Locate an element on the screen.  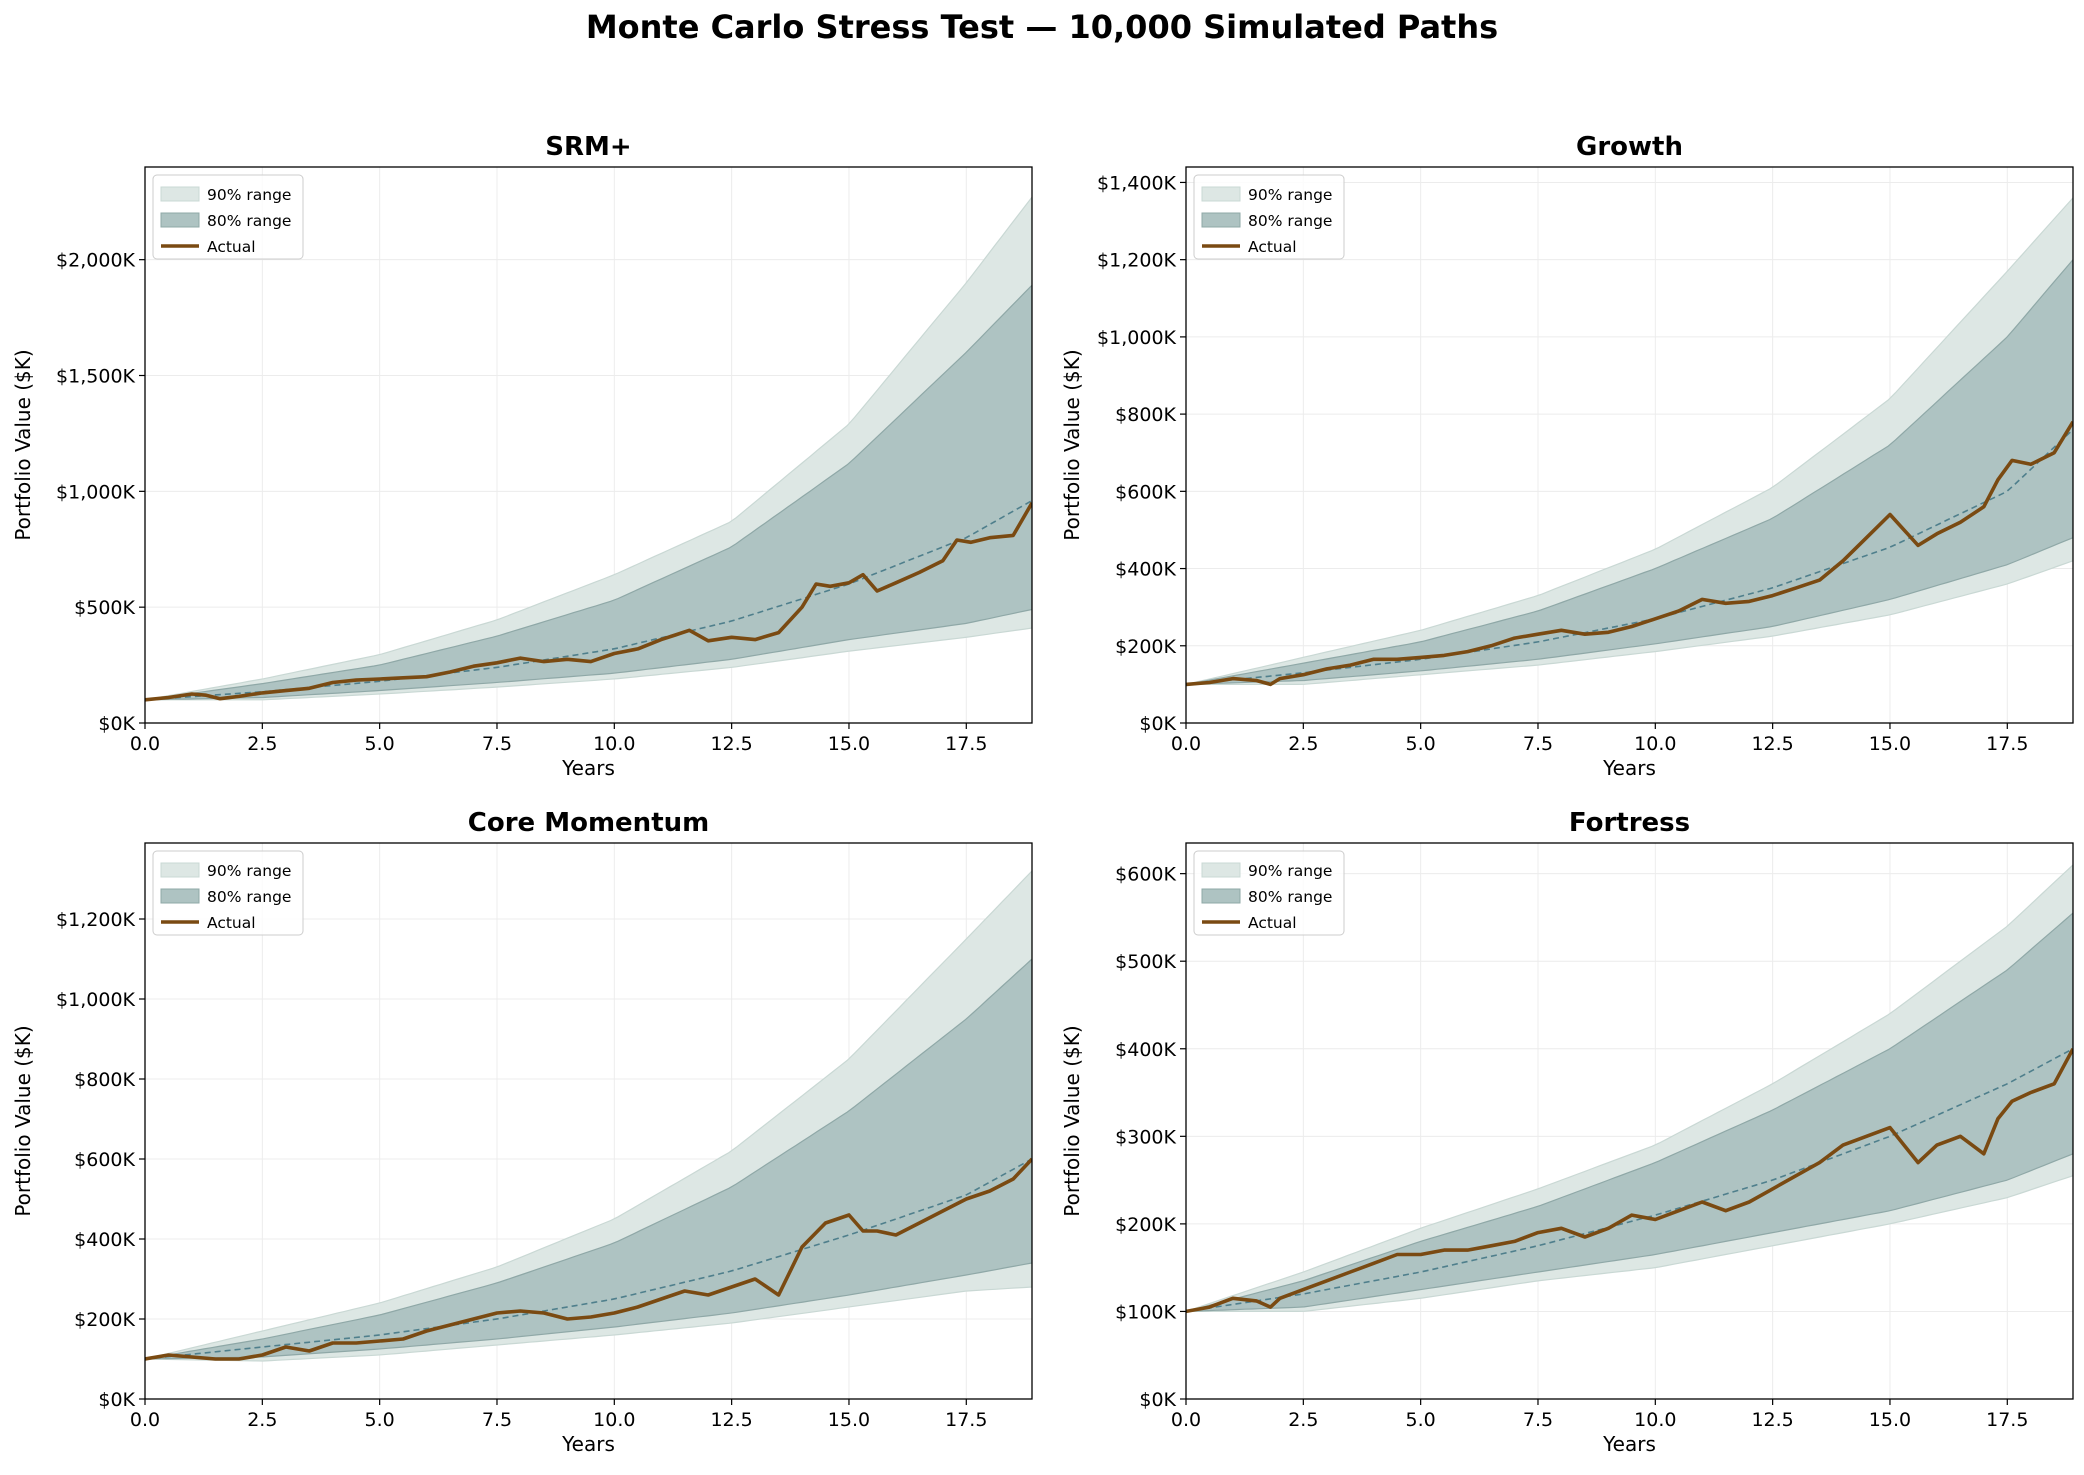
y-tick-label: $1,500K is located at coordinates (95, 377).